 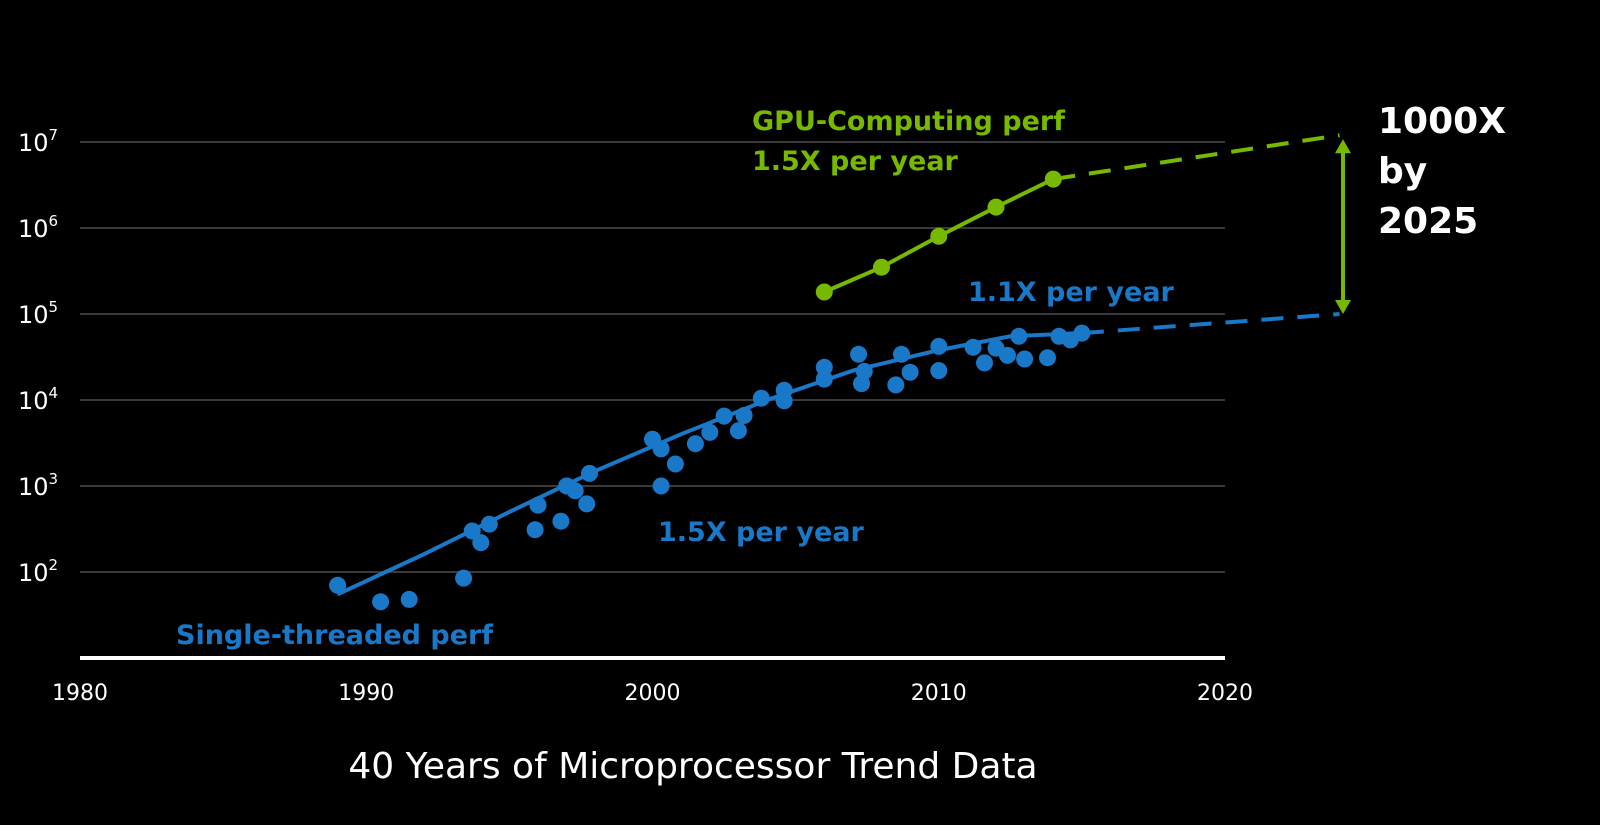 What do you see at coordinates (1343, 307) in the screenshot?
I see `gap-arrow-head-bottom` at bounding box center [1343, 307].